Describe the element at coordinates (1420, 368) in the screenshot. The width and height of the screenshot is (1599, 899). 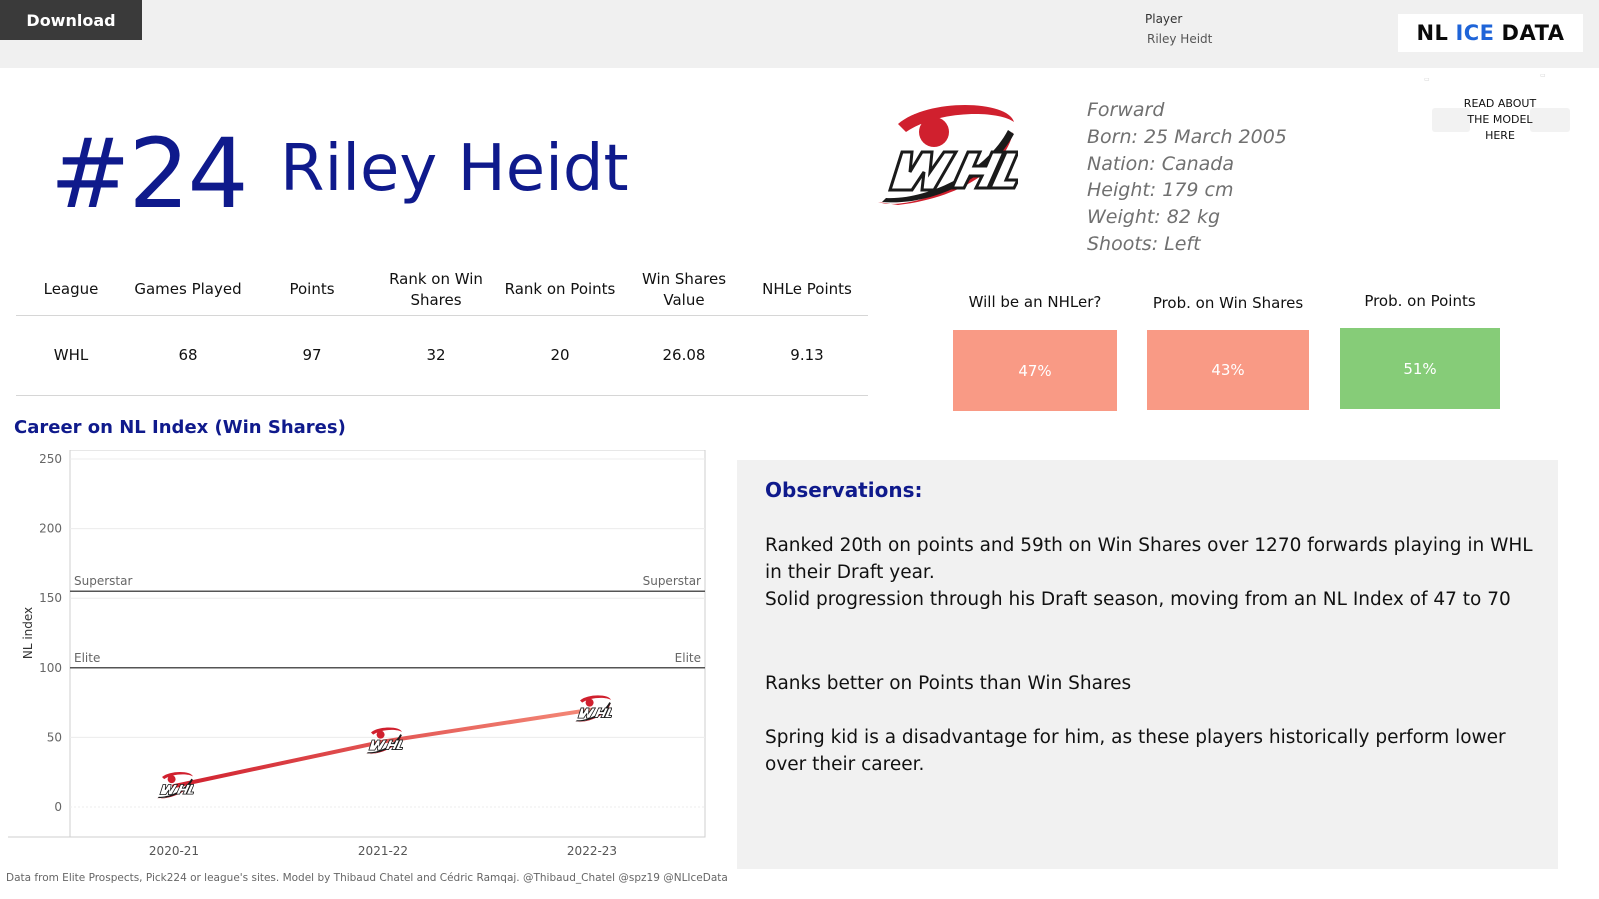
I see `prob-box-points: 51%` at that location.